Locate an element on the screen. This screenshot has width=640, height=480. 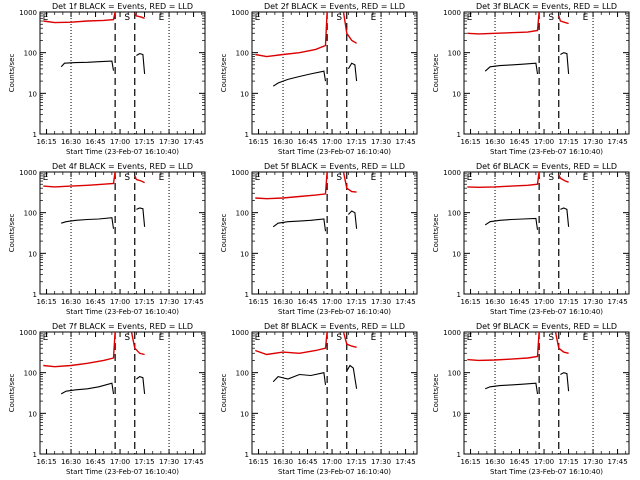
panel-title: Det 6f BLACK = Events, RED = LLD is located at coordinates (546, 166).